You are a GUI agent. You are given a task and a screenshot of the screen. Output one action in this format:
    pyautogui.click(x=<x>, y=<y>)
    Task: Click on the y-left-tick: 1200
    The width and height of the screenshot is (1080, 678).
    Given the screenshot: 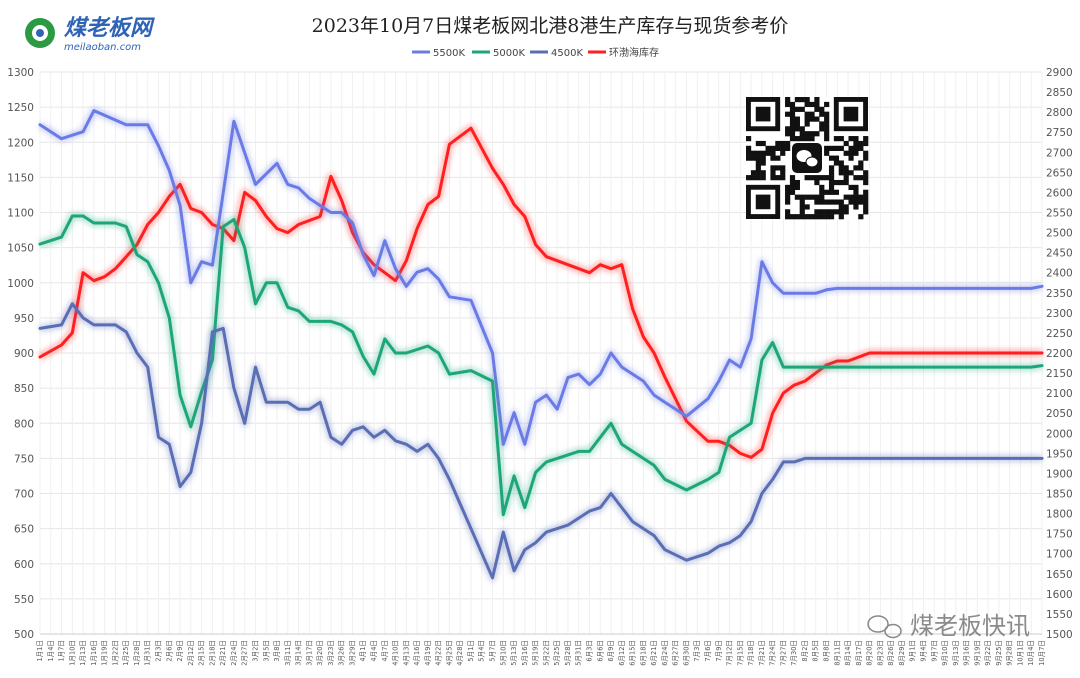 What is the action you would take?
    pyautogui.click(x=20, y=143)
    